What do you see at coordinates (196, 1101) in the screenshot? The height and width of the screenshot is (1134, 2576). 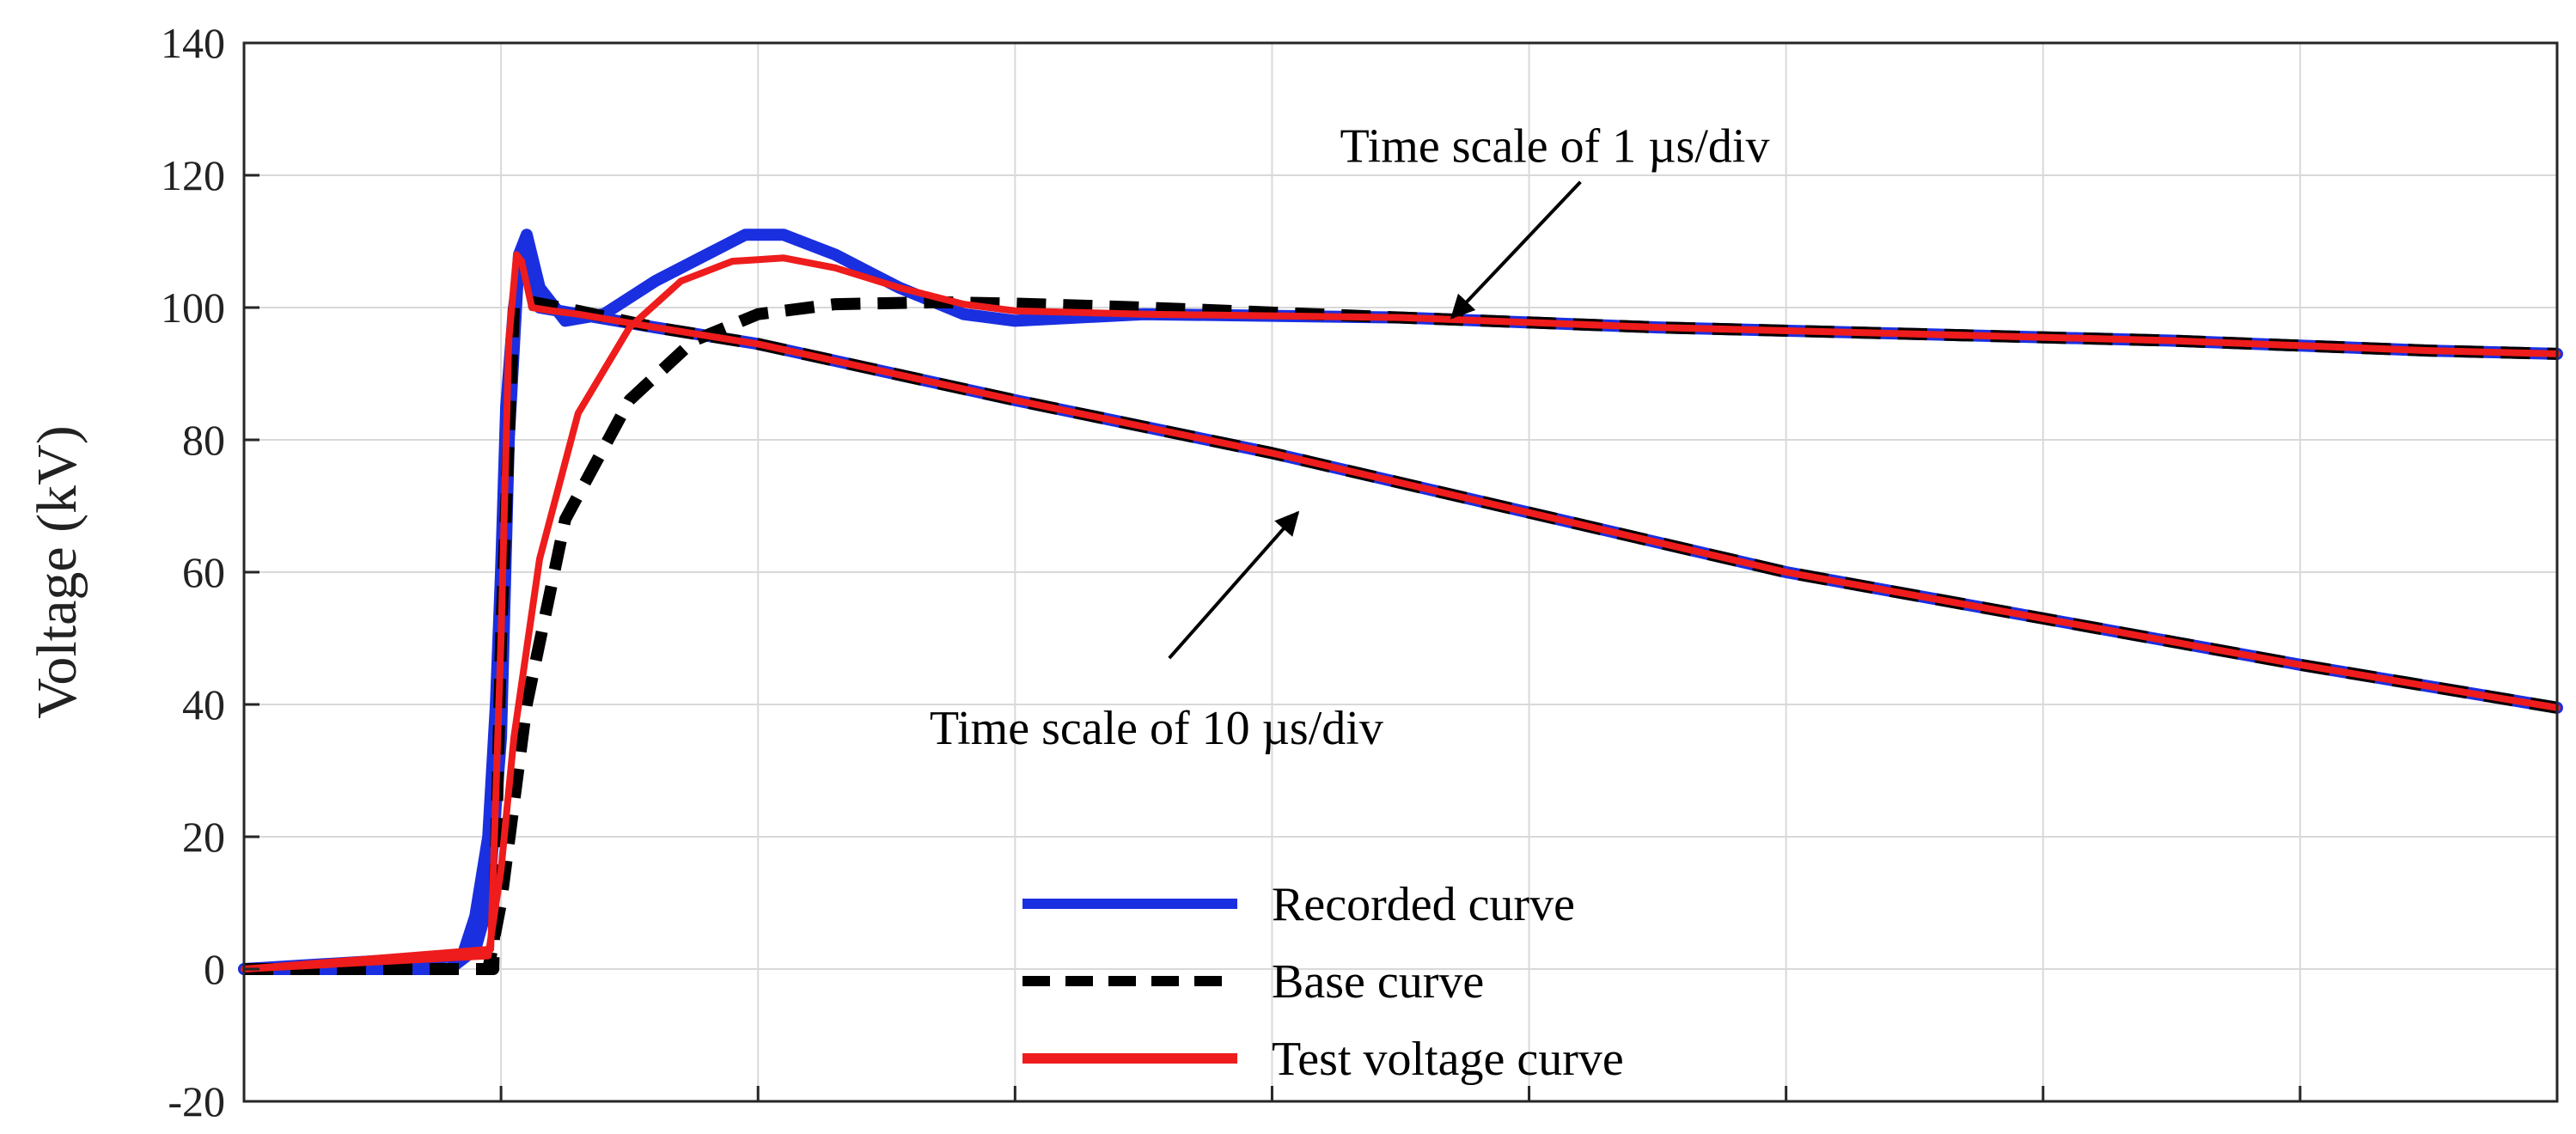 I see `y-tick-label: -20` at bounding box center [196, 1101].